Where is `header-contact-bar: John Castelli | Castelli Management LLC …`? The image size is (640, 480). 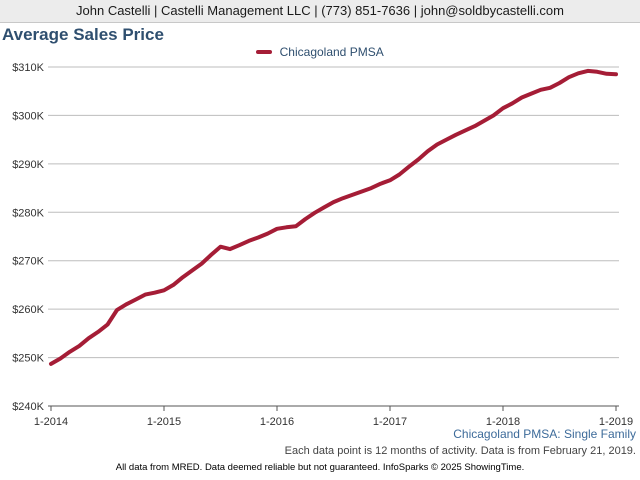
header-contact-bar: John Castelli | Castelli Management LLC … is located at coordinates (320, 11).